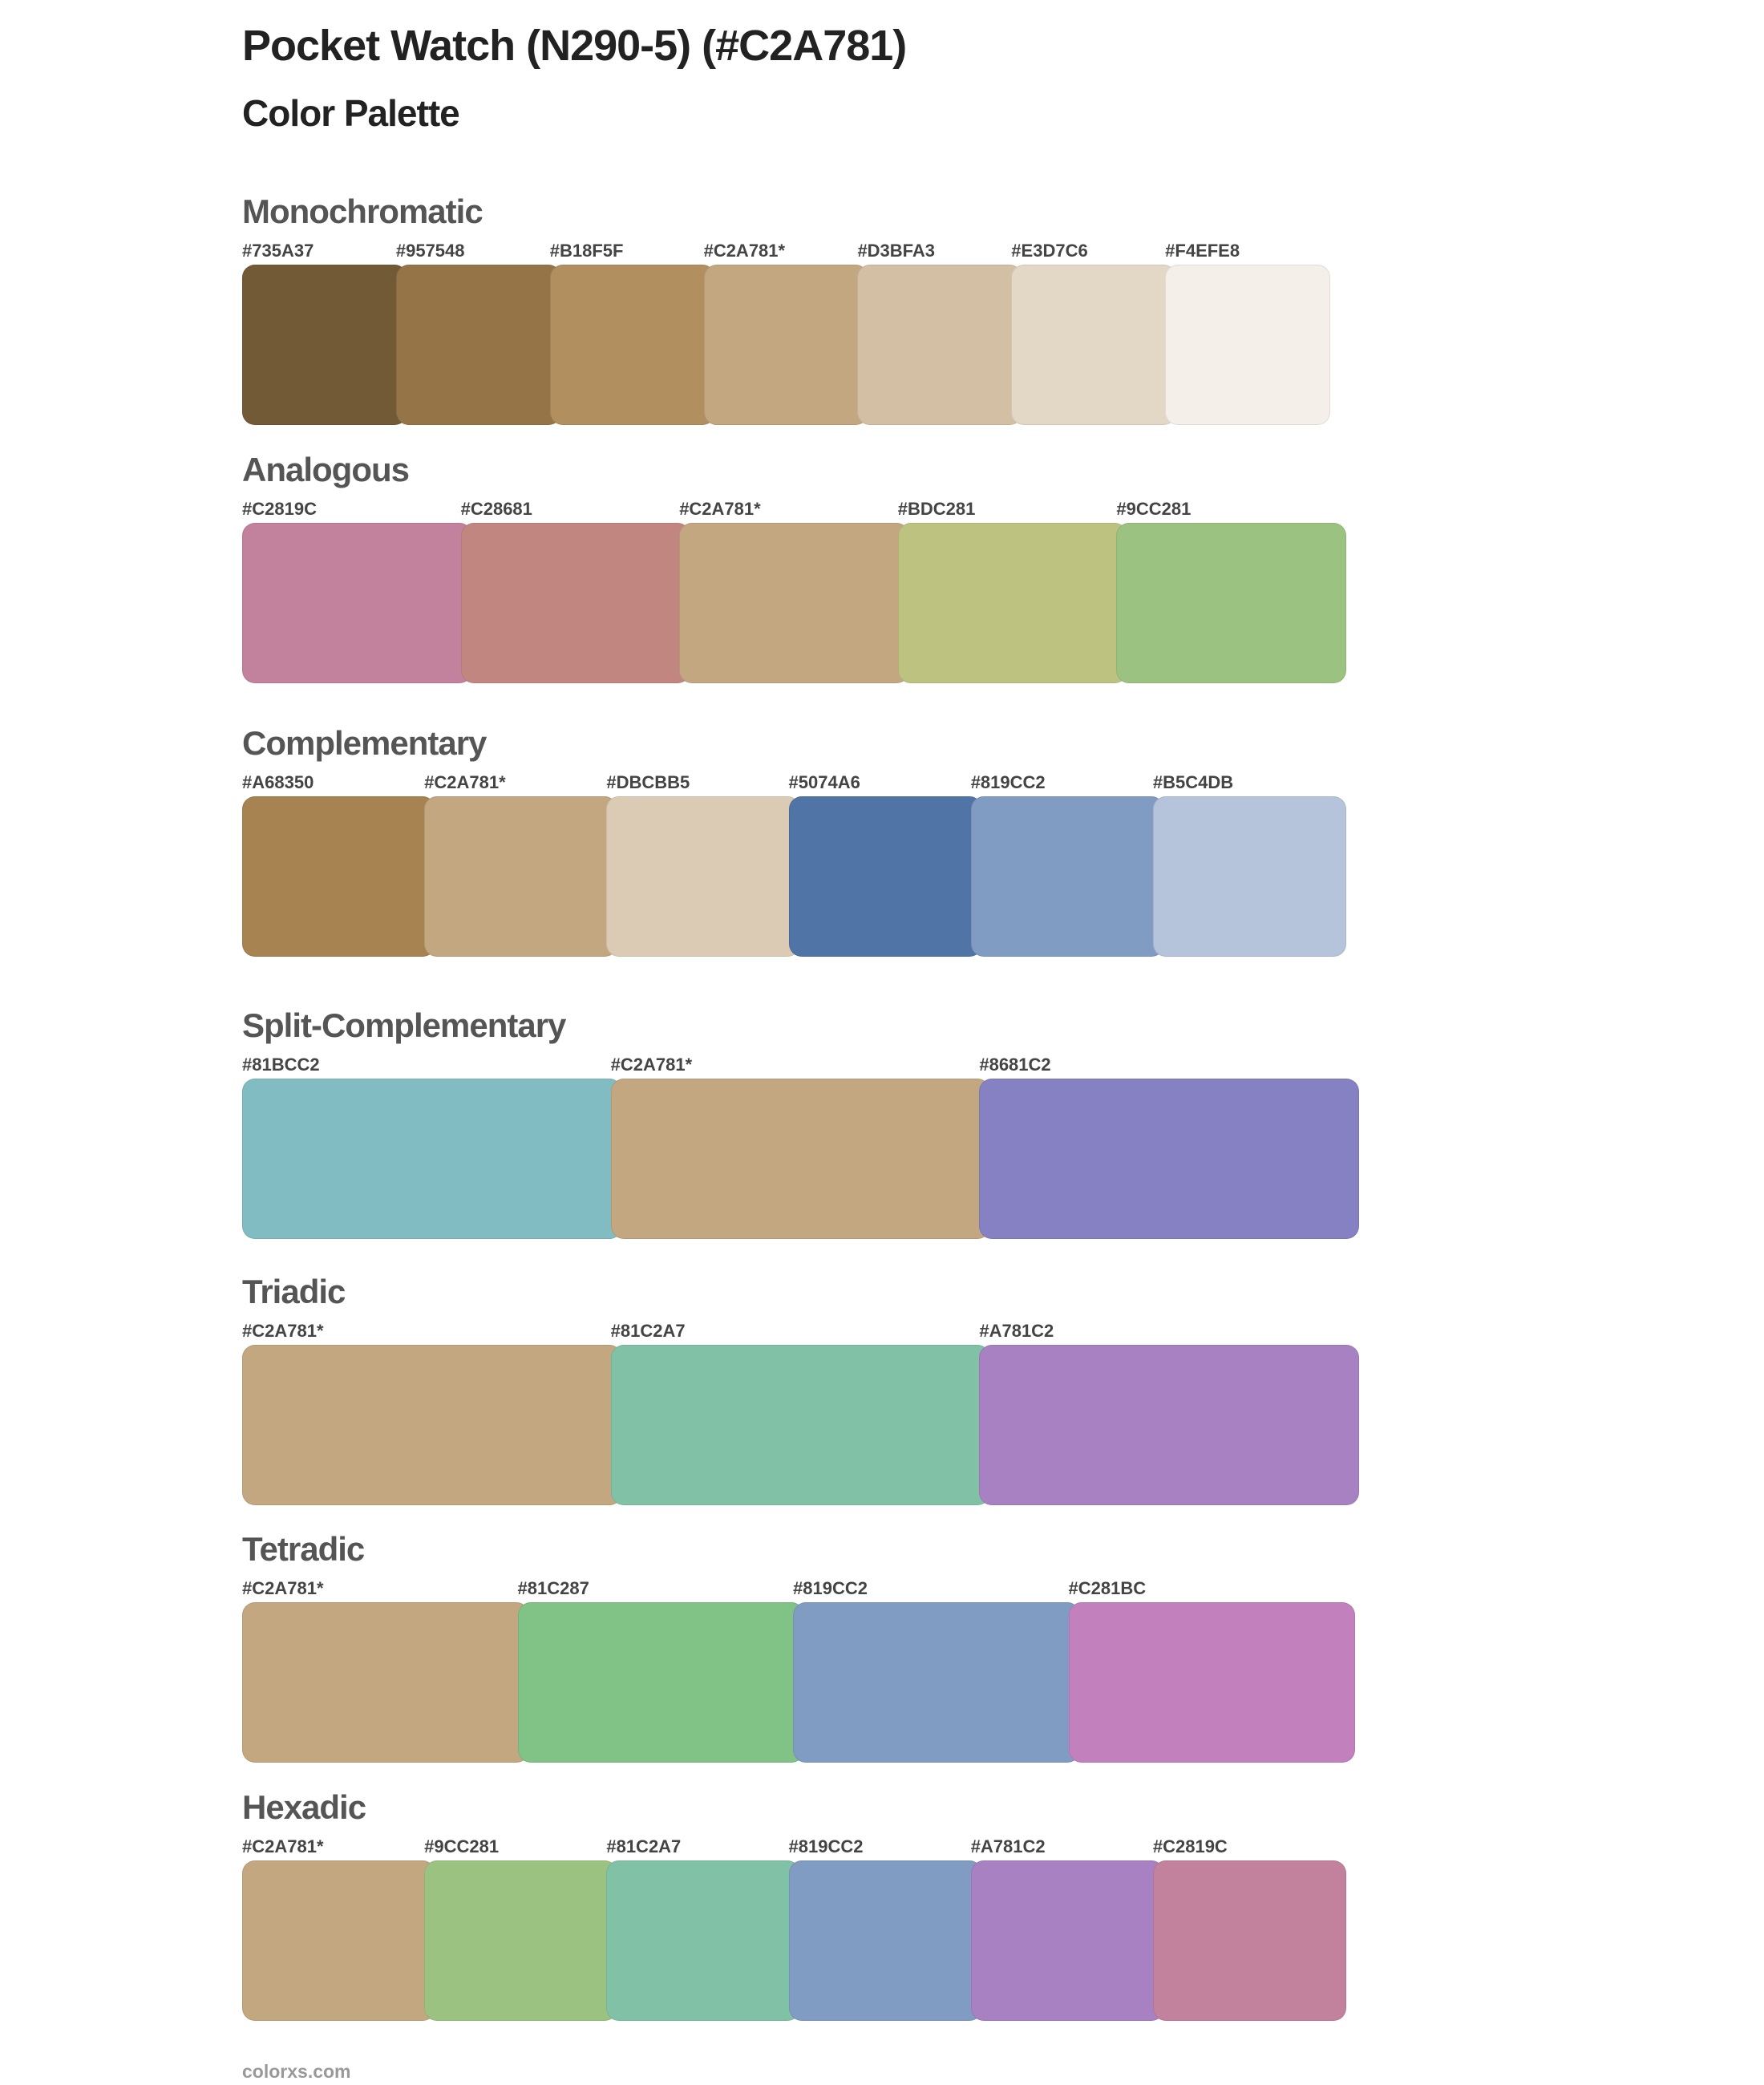  Describe the element at coordinates (660, 1670) in the screenshot. I see `color-swatch: #81C287` at that location.